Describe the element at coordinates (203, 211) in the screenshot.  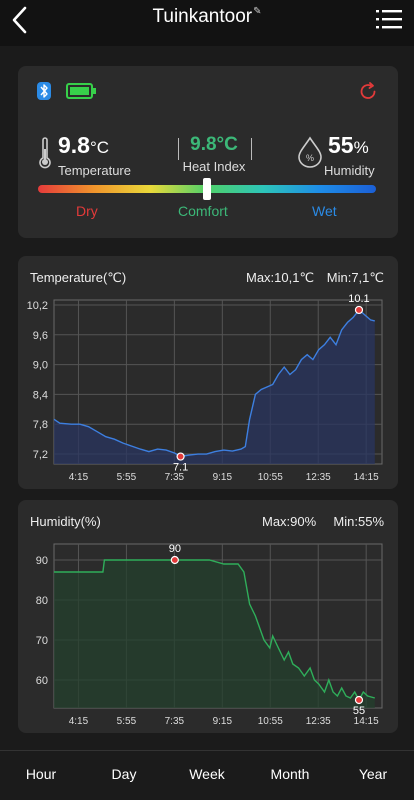
I see `comfort-label: Comfort` at that location.